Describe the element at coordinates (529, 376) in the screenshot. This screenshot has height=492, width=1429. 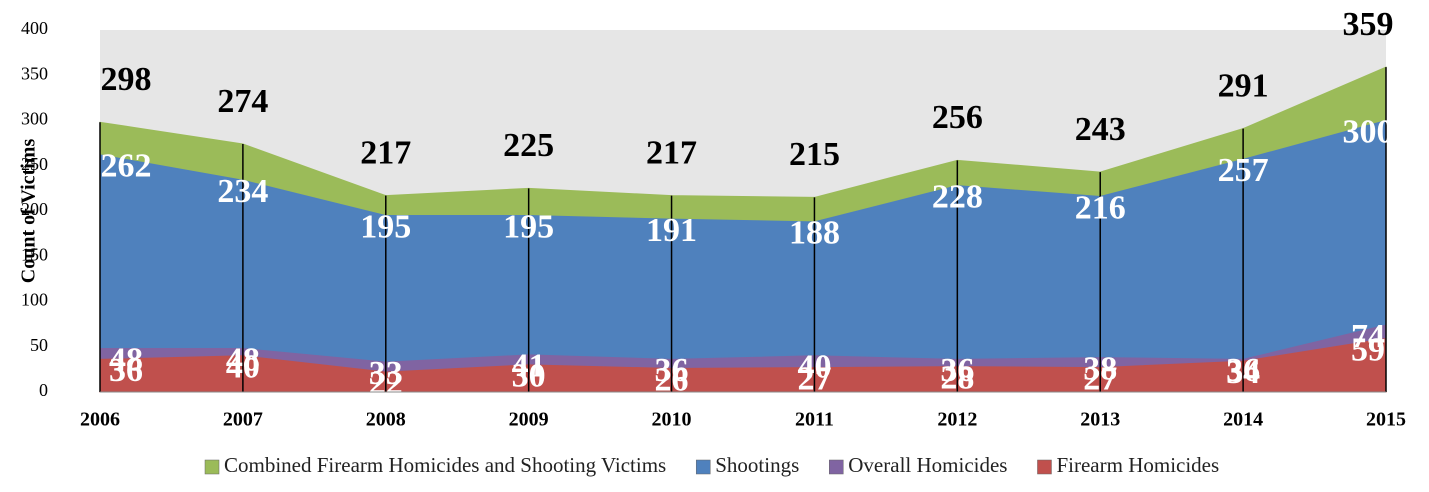
I see `data-label: 30` at that location.